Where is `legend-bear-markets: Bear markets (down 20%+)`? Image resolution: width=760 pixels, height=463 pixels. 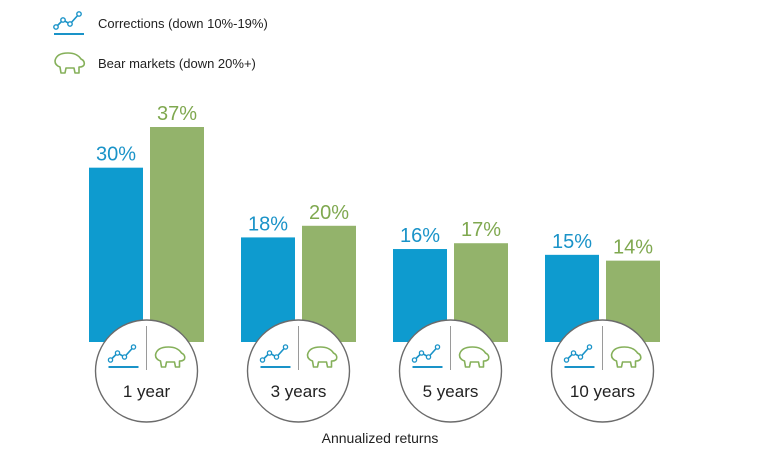 legend-bear-markets: Bear markets (down 20%+) is located at coordinates (154, 63).